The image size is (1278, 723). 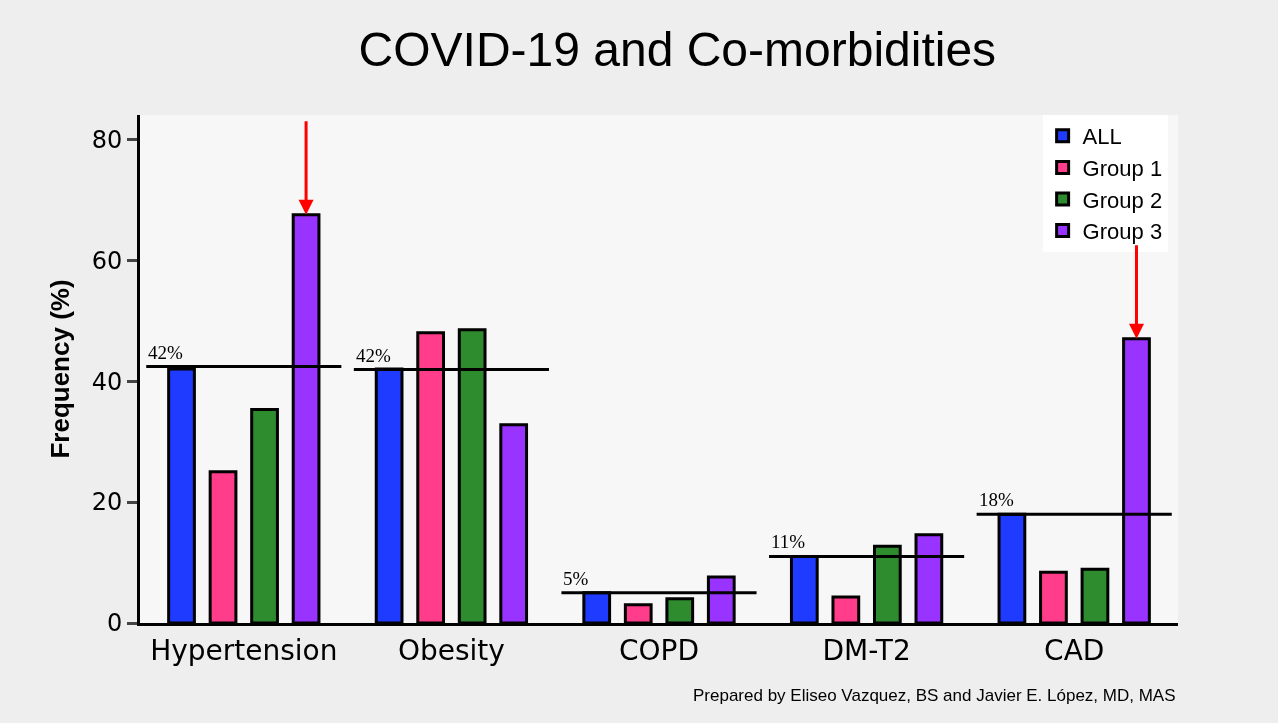 What do you see at coordinates (1122, 168) in the screenshot?
I see `legend-label: Group 1` at bounding box center [1122, 168].